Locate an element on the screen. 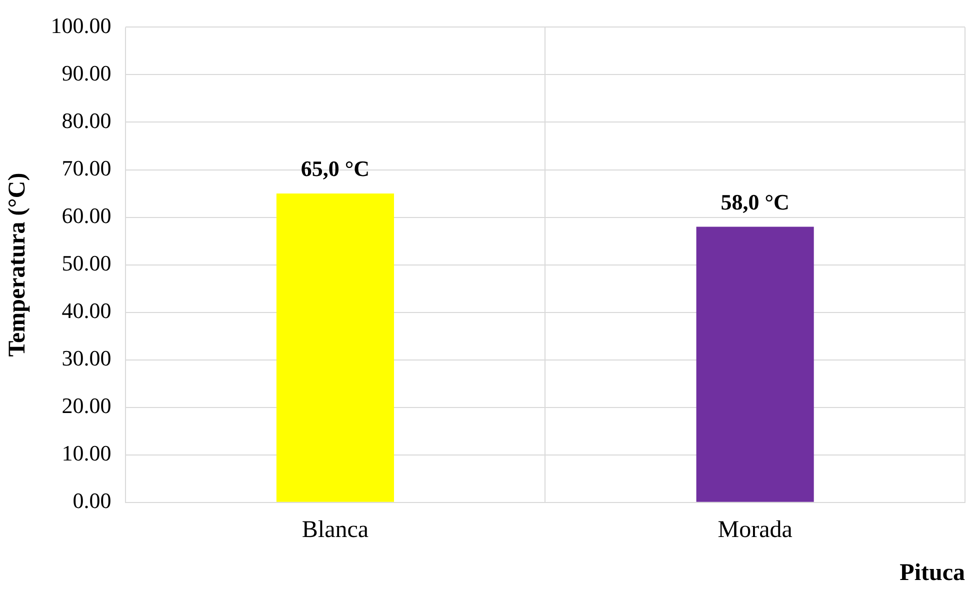  y-tick-label: 90.00 is located at coordinates (87, 73).